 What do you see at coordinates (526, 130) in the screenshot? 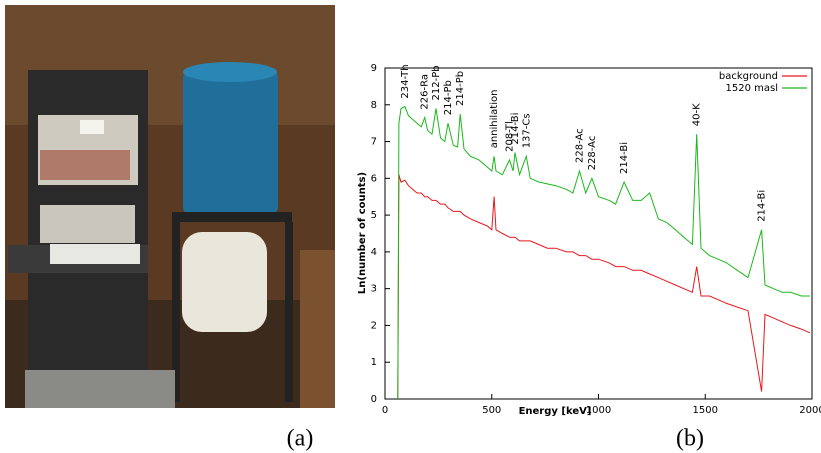
I see `peak-label: 137-Cs` at bounding box center [526, 130].